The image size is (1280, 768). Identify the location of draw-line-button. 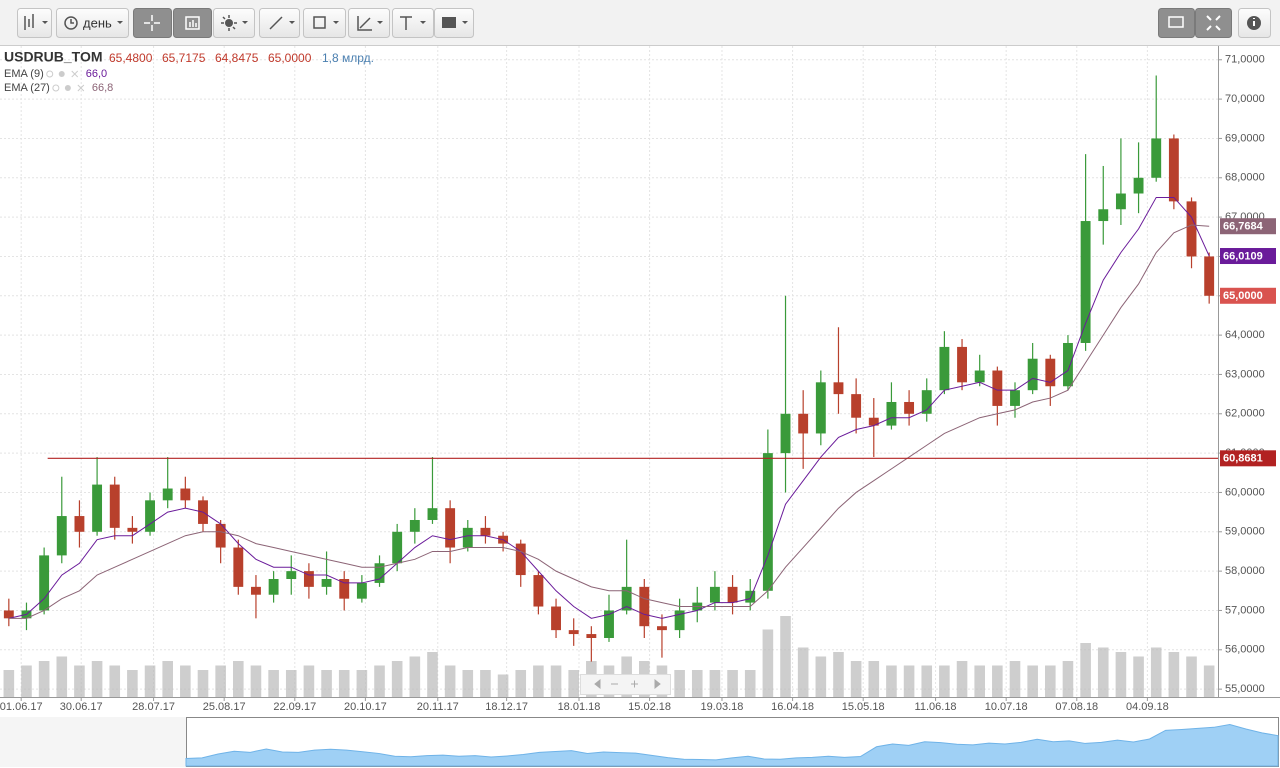
(279, 23).